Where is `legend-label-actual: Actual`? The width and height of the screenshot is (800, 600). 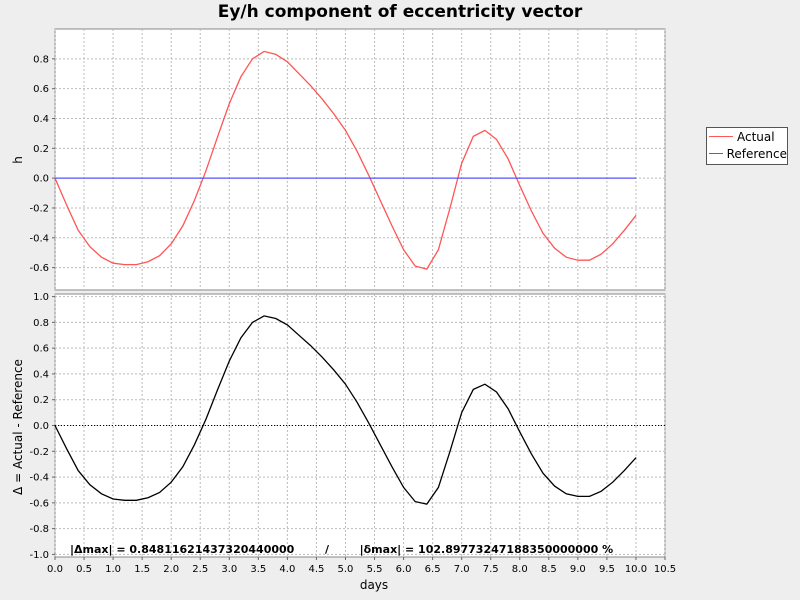
legend-label-actual: Actual is located at coordinates (756, 136).